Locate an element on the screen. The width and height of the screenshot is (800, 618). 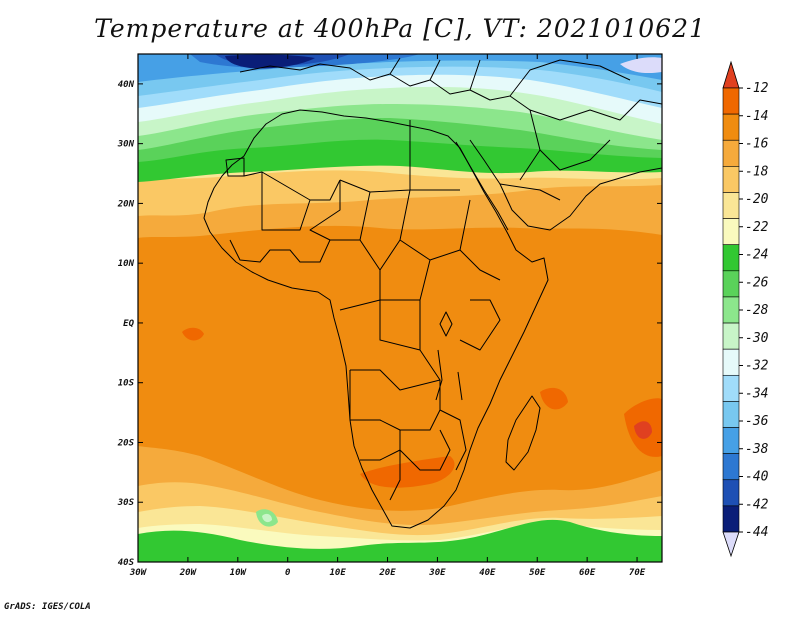
colorbar-label: -18 is located at coordinates (757, 171).